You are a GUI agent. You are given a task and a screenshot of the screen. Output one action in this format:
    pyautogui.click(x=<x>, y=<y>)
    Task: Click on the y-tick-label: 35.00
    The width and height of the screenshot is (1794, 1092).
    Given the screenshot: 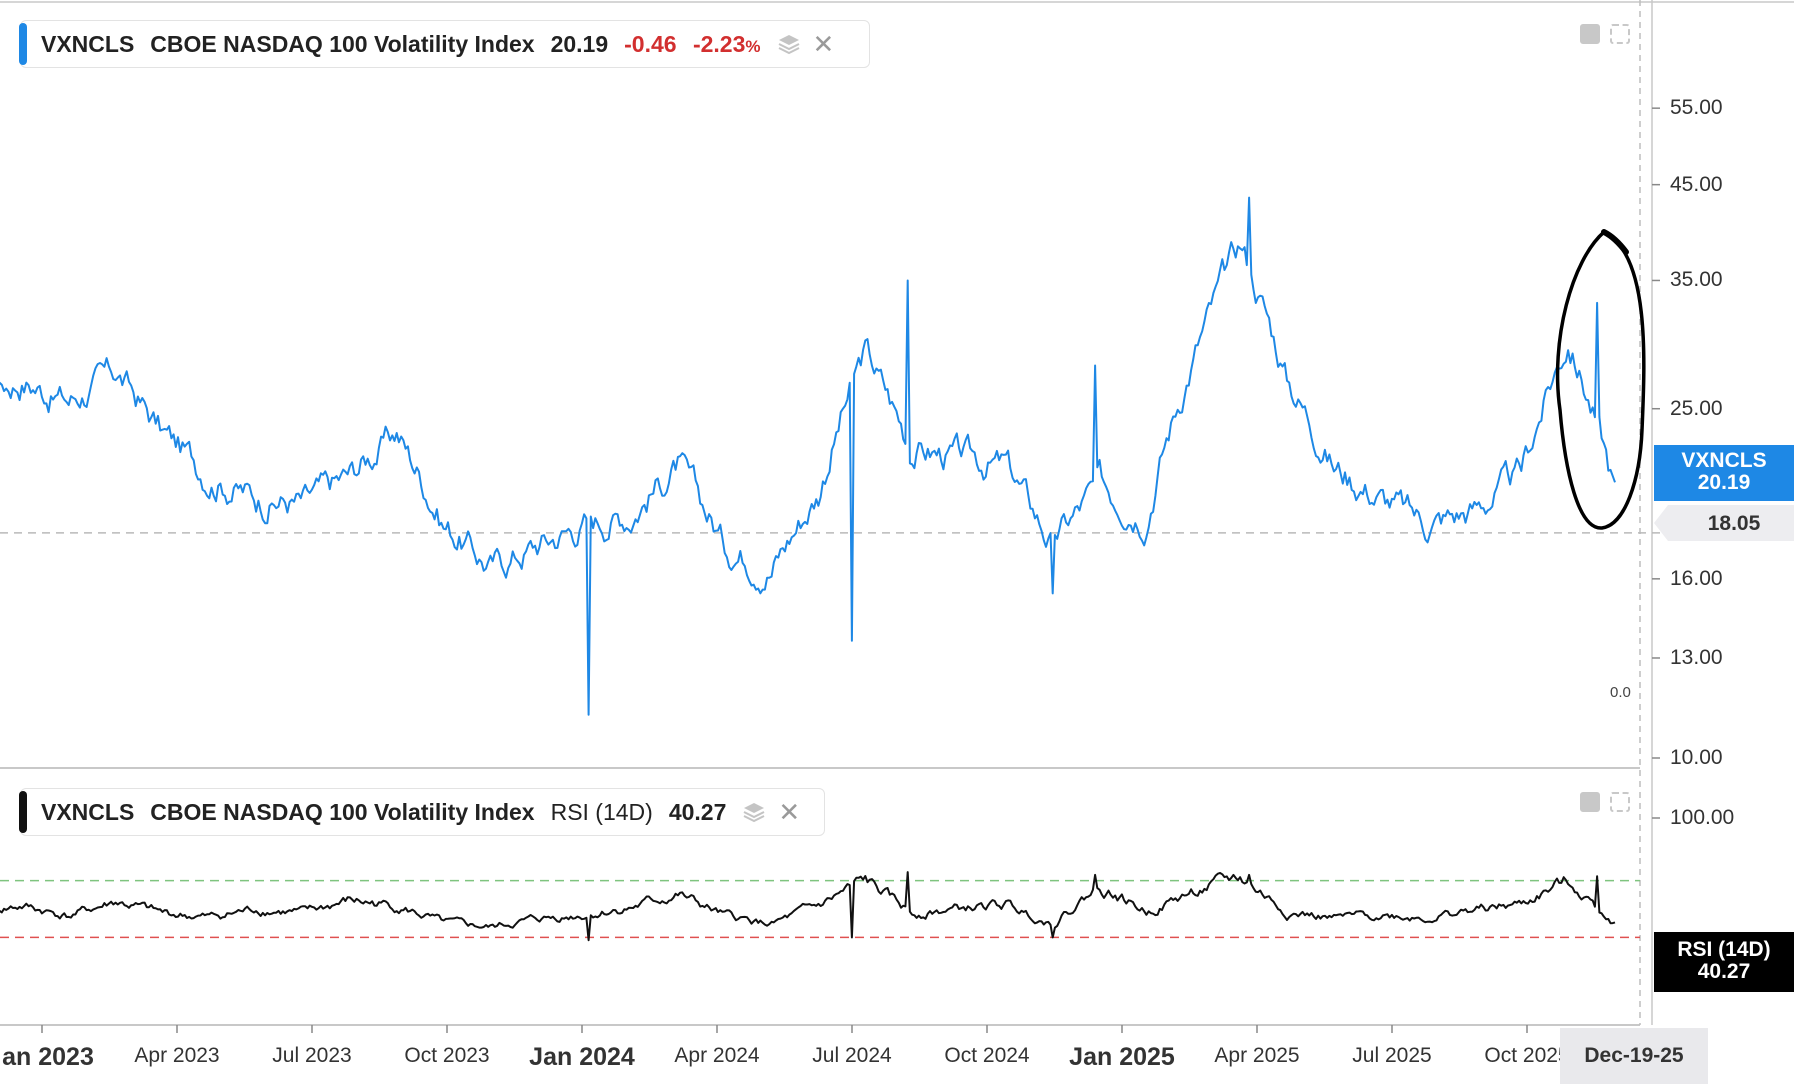 What is the action you would take?
    pyautogui.click(x=1696, y=280)
    